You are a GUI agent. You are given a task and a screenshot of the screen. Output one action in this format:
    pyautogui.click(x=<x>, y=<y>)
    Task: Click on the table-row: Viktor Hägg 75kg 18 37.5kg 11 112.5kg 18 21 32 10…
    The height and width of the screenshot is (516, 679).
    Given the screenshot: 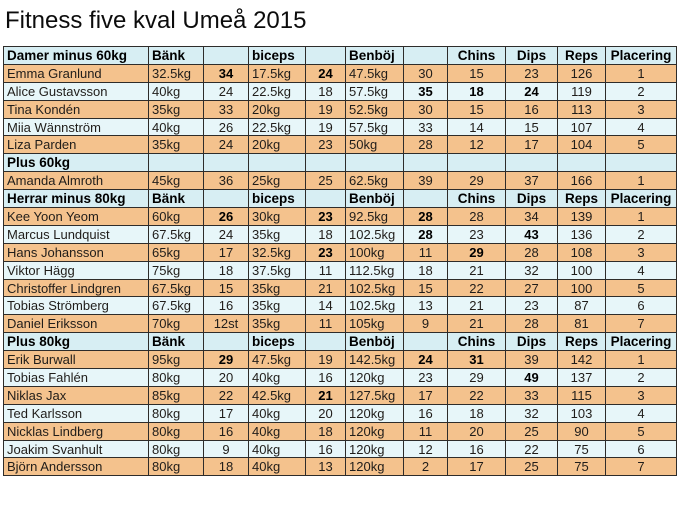 What is the action you would take?
    pyautogui.click(x=340, y=270)
    